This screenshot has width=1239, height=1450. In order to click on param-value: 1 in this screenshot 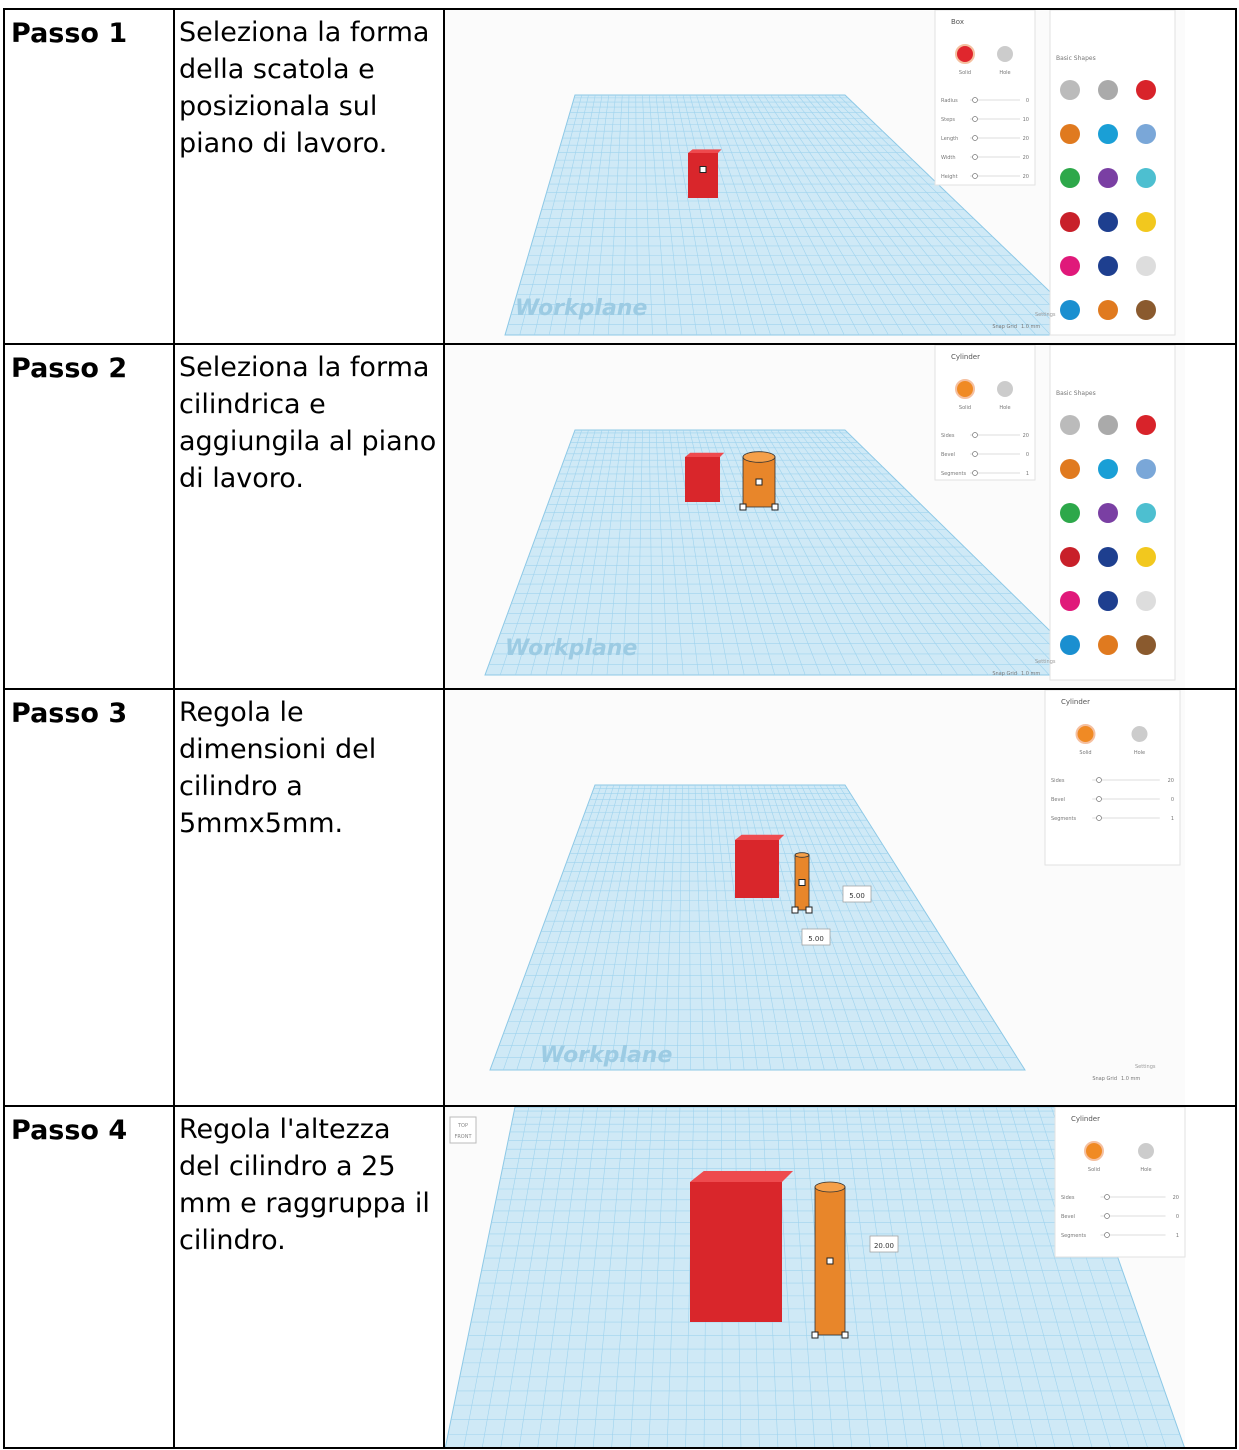, I will do `click(1177, 1236)`.